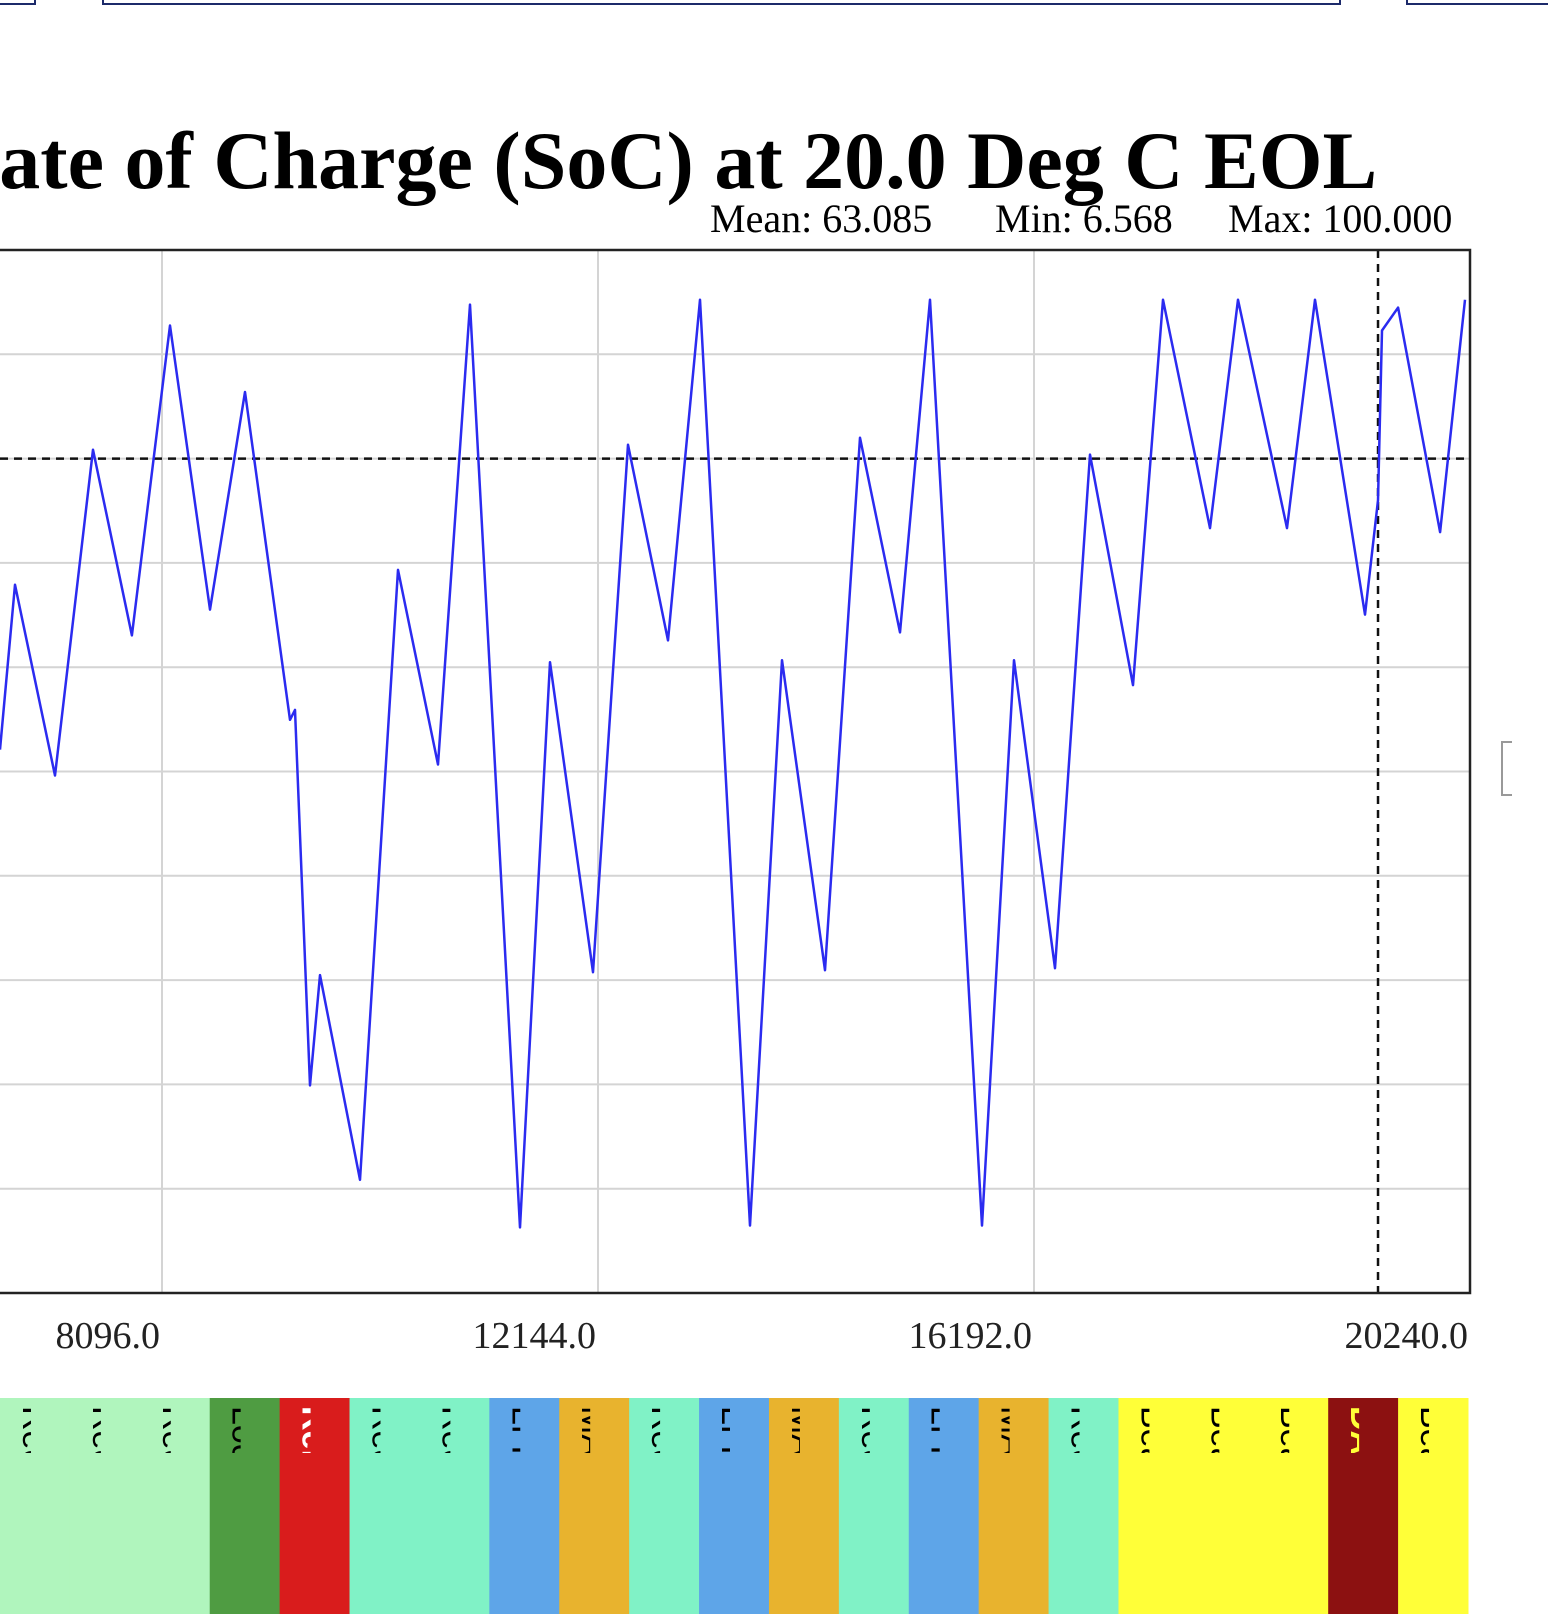 The width and height of the screenshot is (1548, 1614). Describe the element at coordinates (534, 1336) in the screenshot. I see `x-tick-label: 12144.0` at that location.